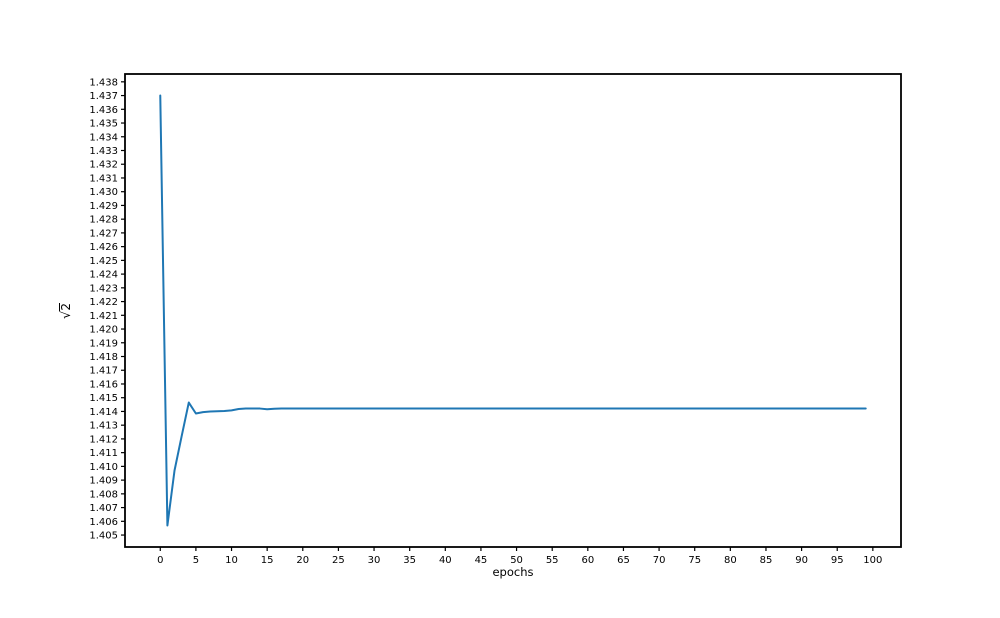 Image resolution: width=1000 pixels, height=618 pixels. I want to click on x-tick-label: 10, so click(231, 560).